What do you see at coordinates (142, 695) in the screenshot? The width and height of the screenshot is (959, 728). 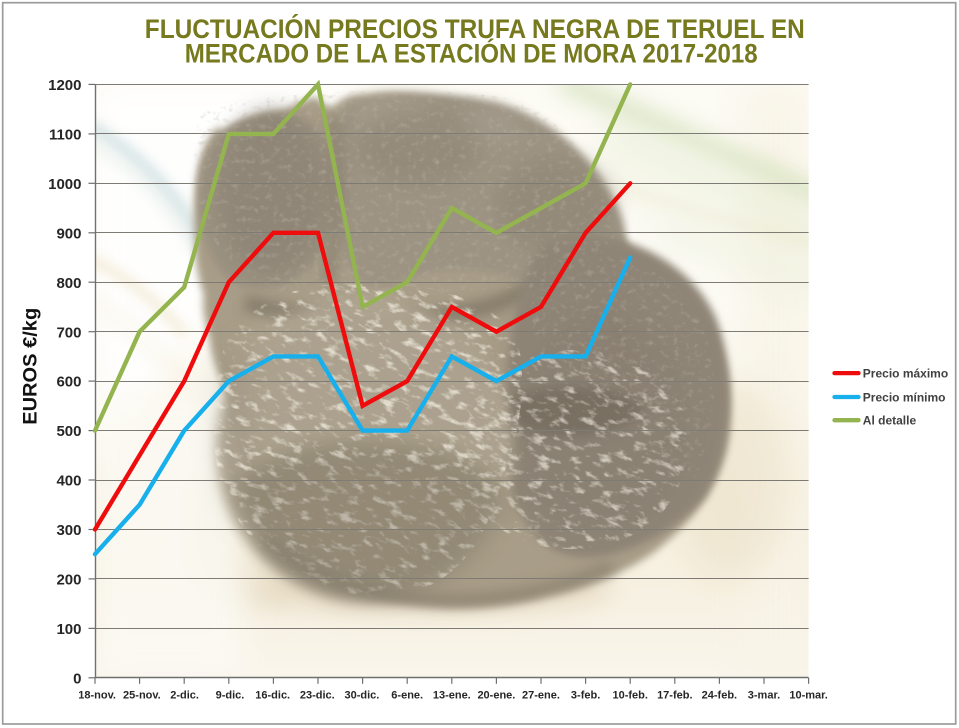 I see `svg-text: 25-nov.` at bounding box center [142, 695].